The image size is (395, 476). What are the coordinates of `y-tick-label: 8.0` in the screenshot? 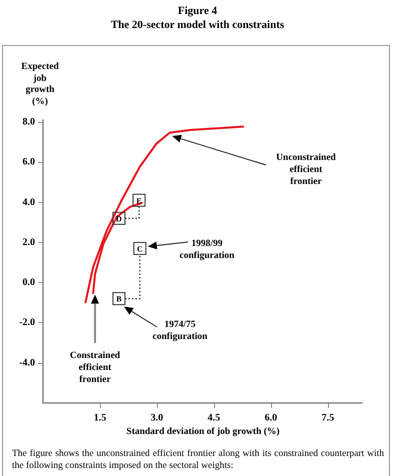 It's located at (28, 122).